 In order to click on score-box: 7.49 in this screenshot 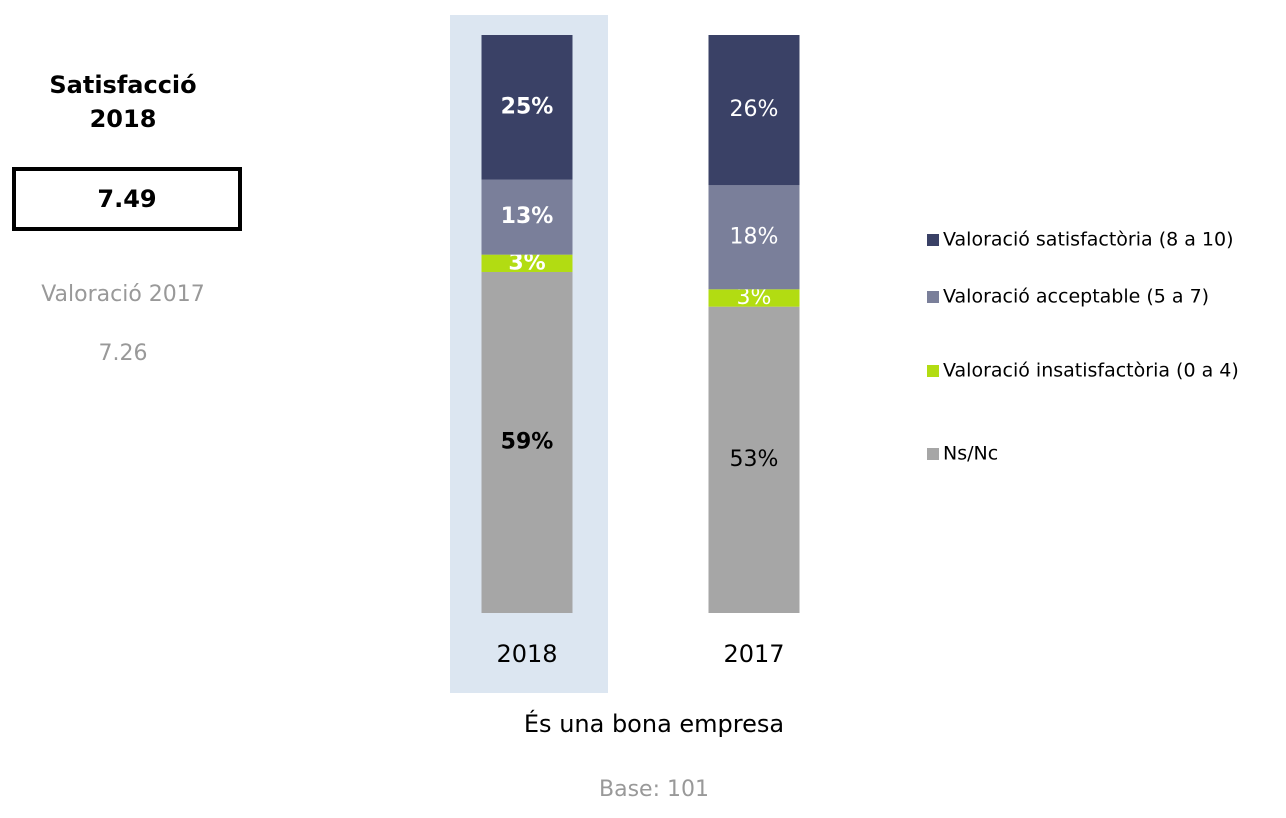, I will do `click(127, 199)`.